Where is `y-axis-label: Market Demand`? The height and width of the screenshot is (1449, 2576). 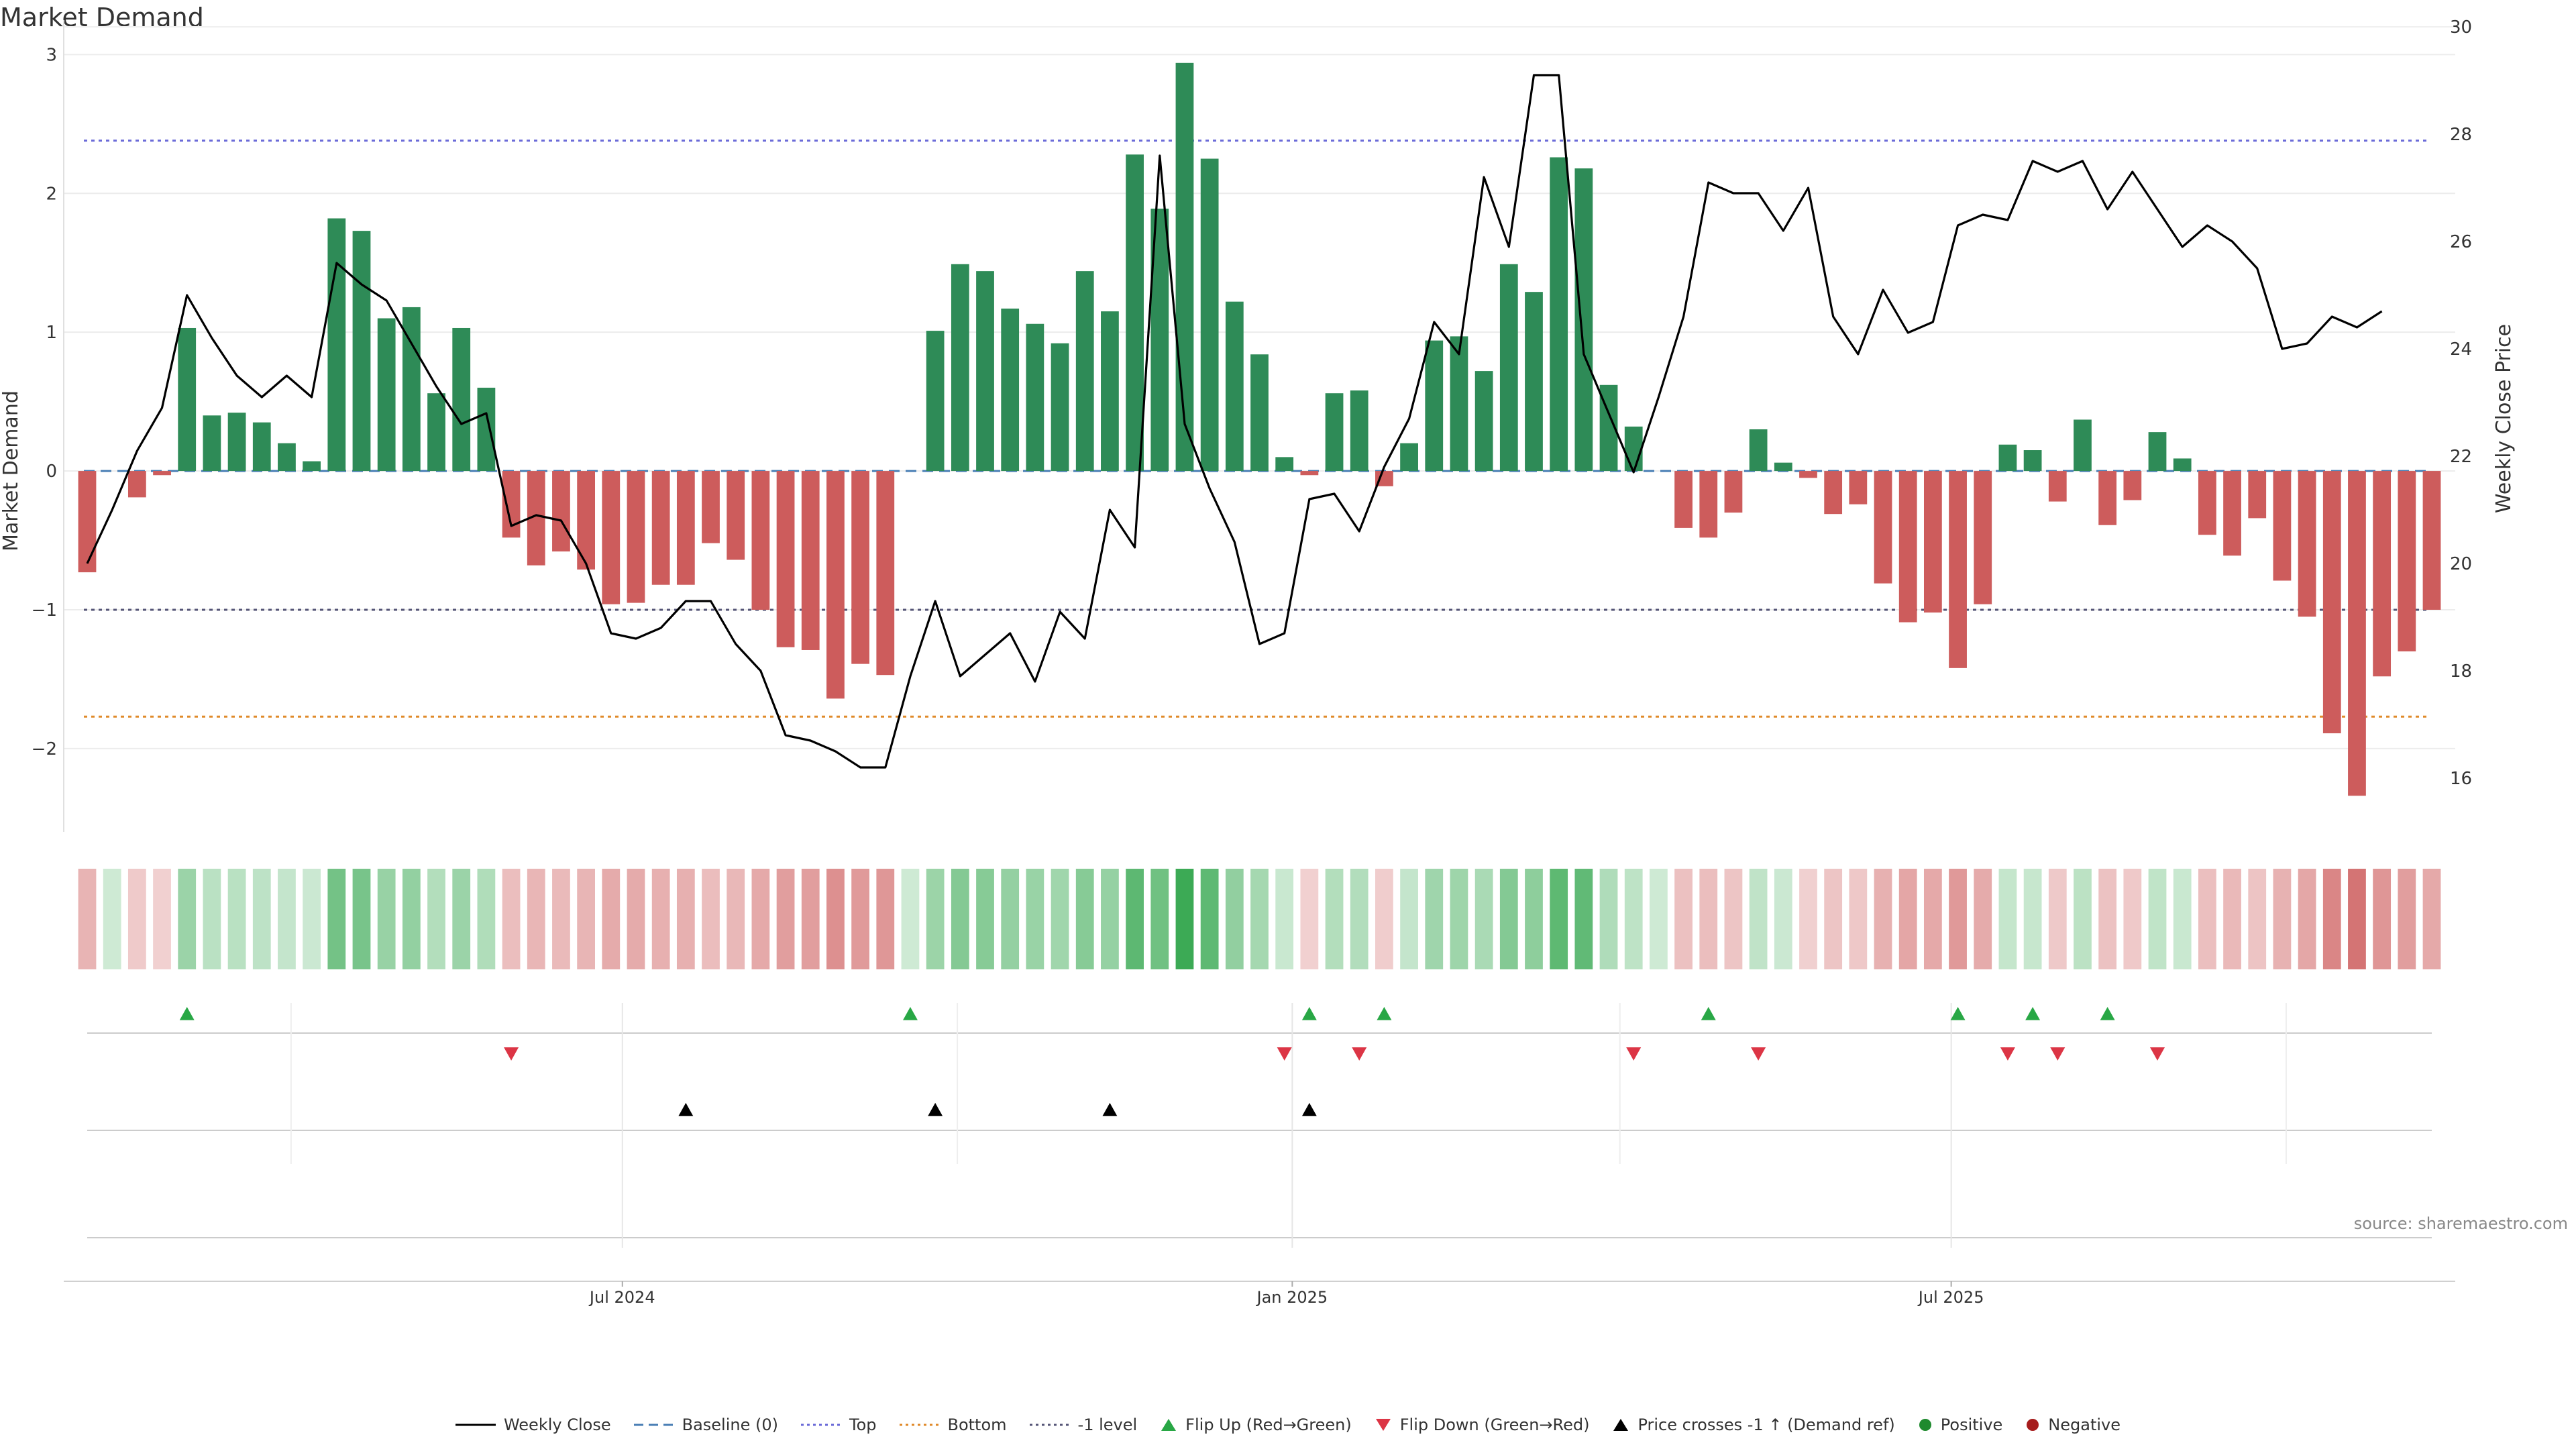 y-axis-label: Market Demand is located at coordinates (11, 470).